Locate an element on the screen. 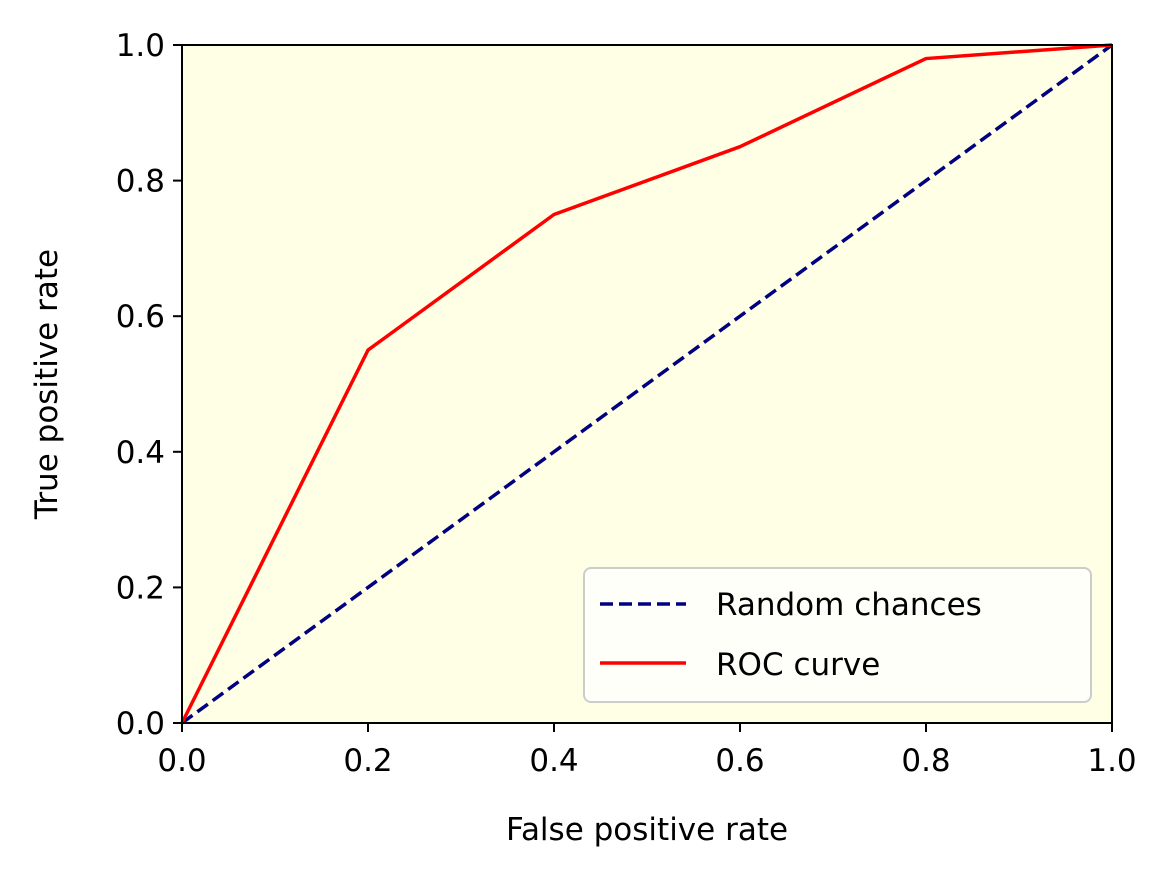 This screenshot has height=880, width=1175. x-axis: 0.0 0.2 0.4 0.6 0.8 1.0 is located at coordinates (647, 751).